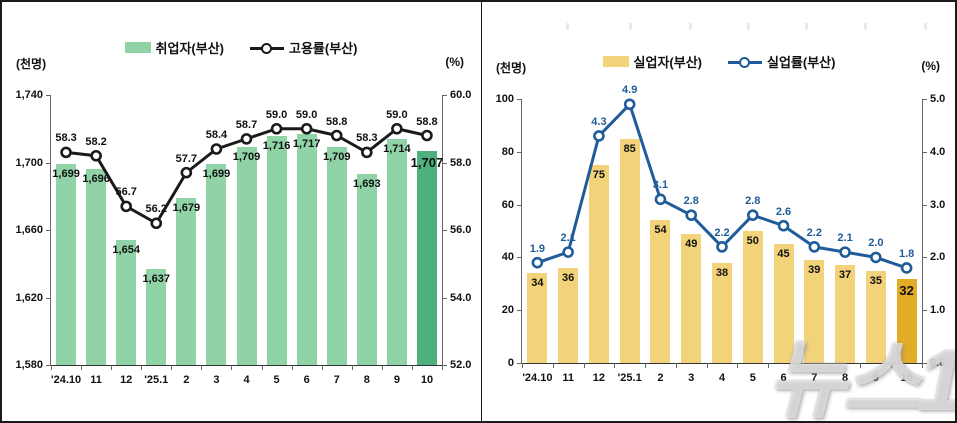 This screenshot has width=957, height=423. I want to click on left-axis-tick-label: 1,580, so click(29, 365).